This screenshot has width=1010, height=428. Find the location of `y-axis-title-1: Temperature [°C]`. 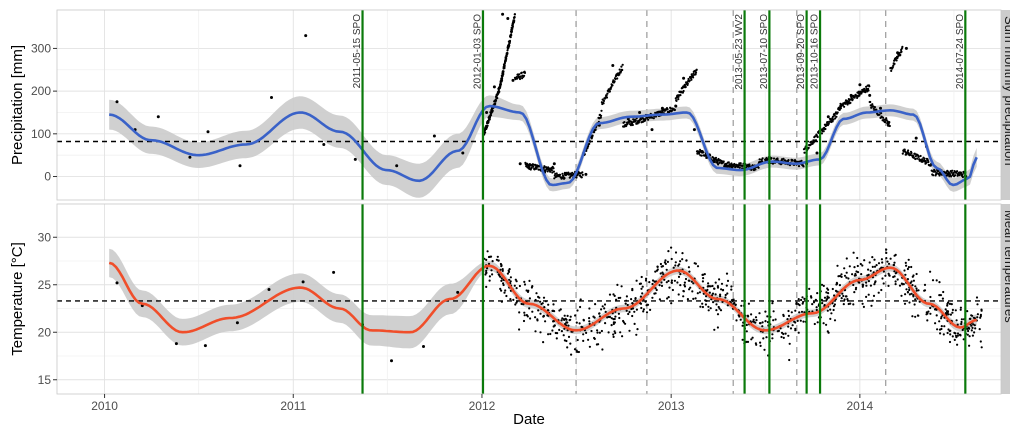

y-axis-title-1: Temperature [°C] is located at coordinates (17, 299).